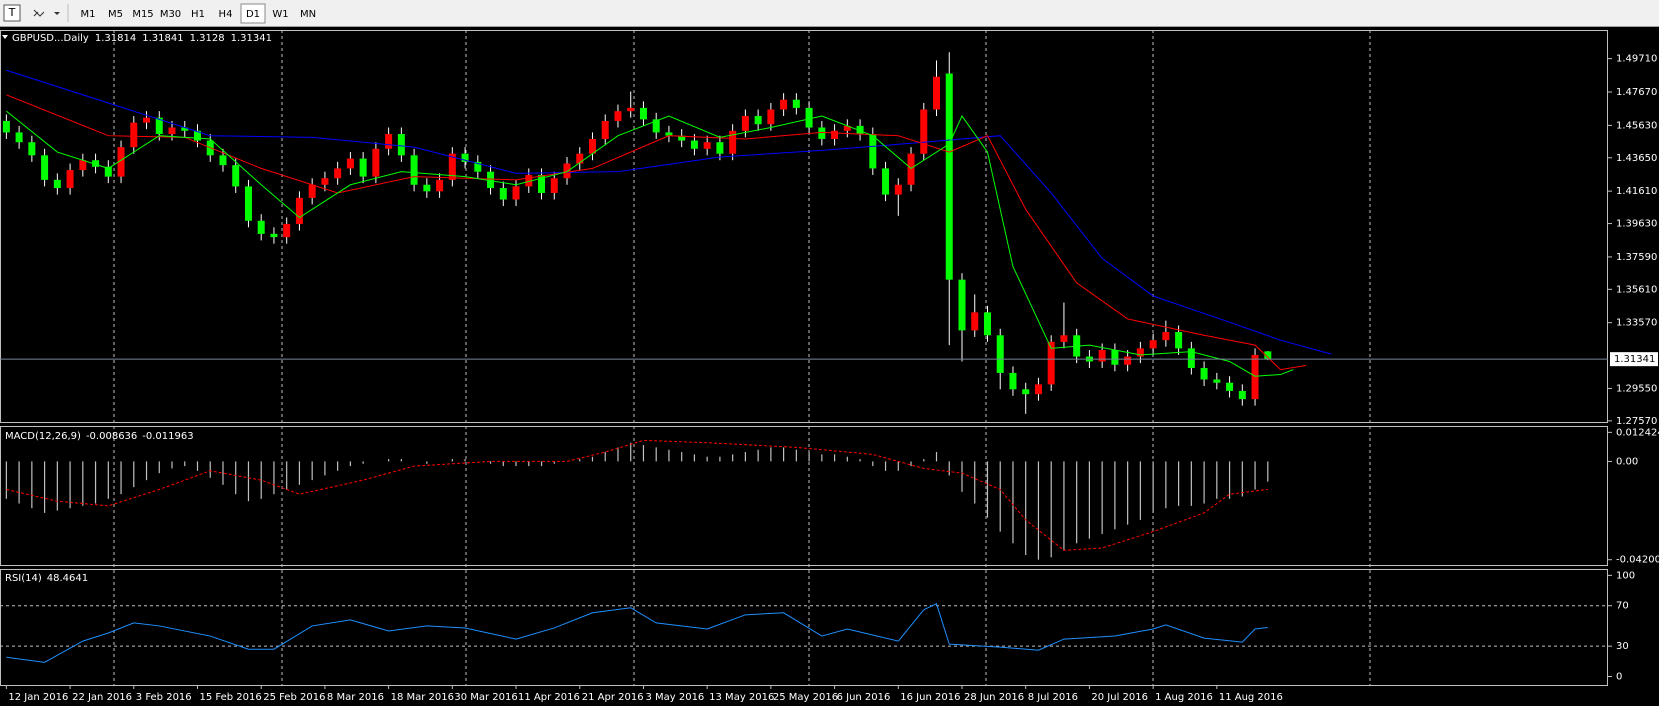 This screenshot has width=1659, height=706. I want to click on macd-header-part: MACD(12,26,9), so click(43, 436).